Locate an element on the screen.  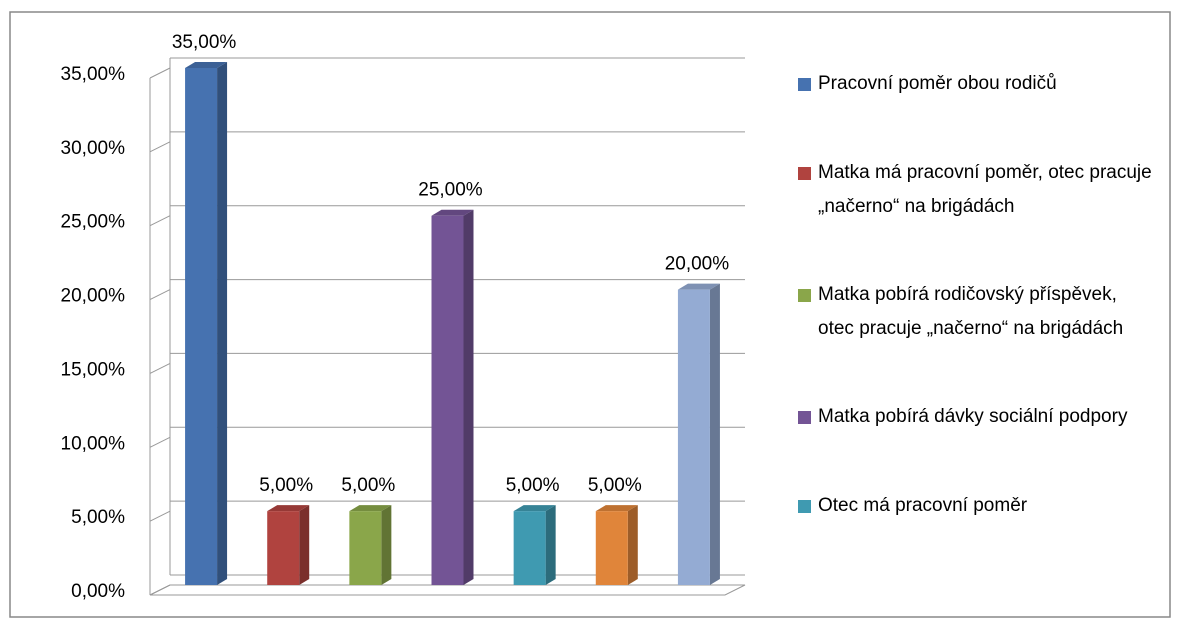
y-tick-label: 15,00% is located at coordinates (93, 369).